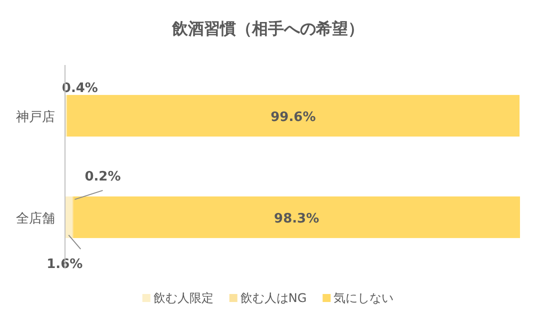 The width and height of the screenshot is (536, 322). I want to click on data-label: 99.6%, so click(293, 117).